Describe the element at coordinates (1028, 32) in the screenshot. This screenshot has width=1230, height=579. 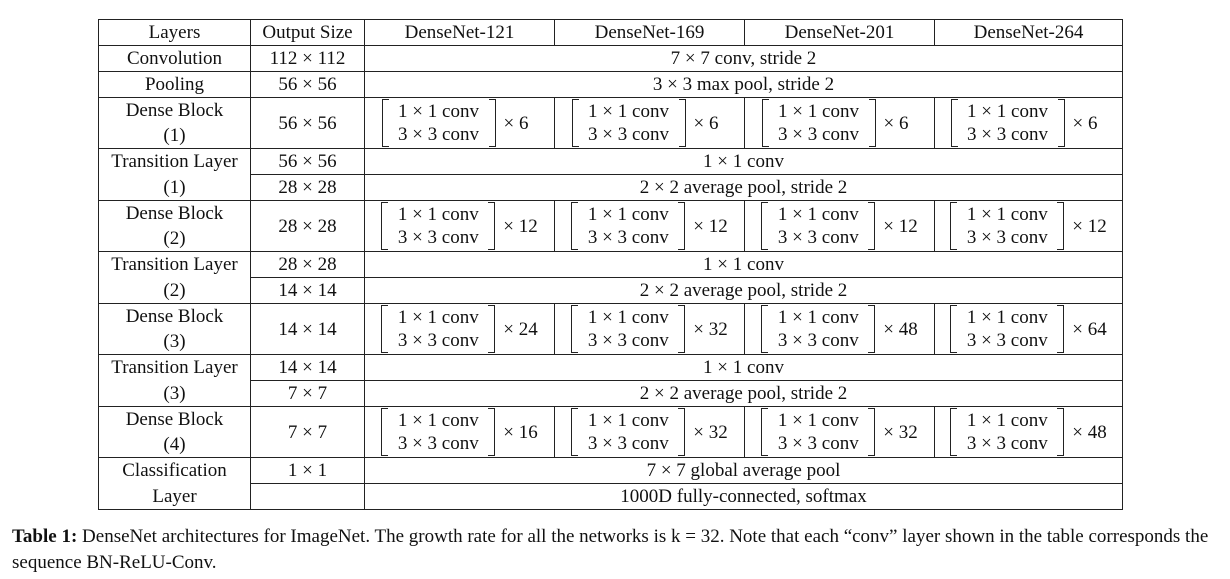
I see `header-densenet-264: DenseNet-264` at that location.